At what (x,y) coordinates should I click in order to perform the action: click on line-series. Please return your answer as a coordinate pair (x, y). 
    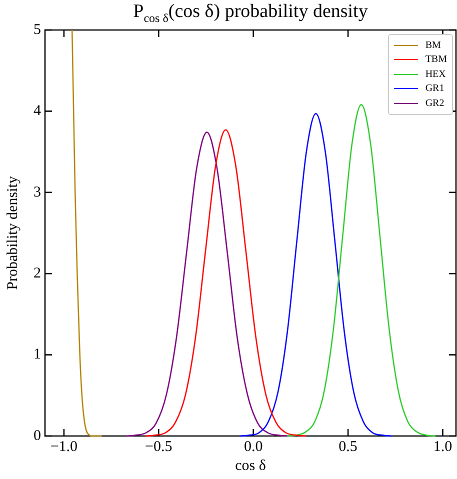
    Looking at the image, I should click on (86, 233).